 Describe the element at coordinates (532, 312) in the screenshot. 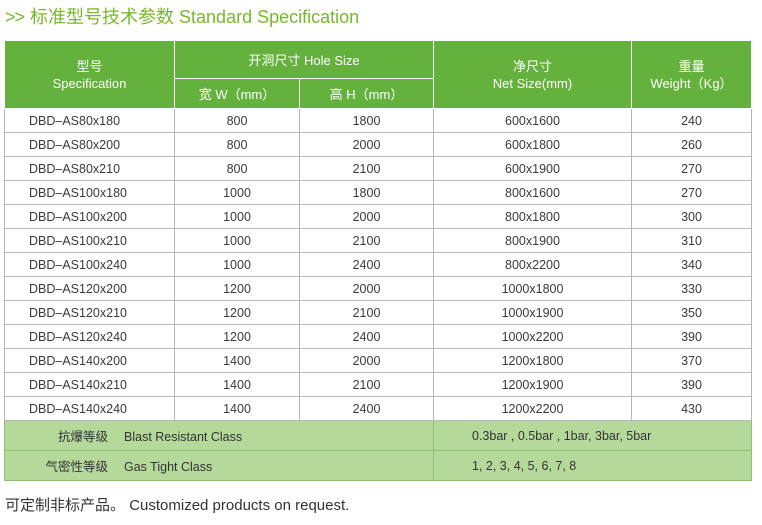

I see `cell-net-size: 1000x1900` at that location.